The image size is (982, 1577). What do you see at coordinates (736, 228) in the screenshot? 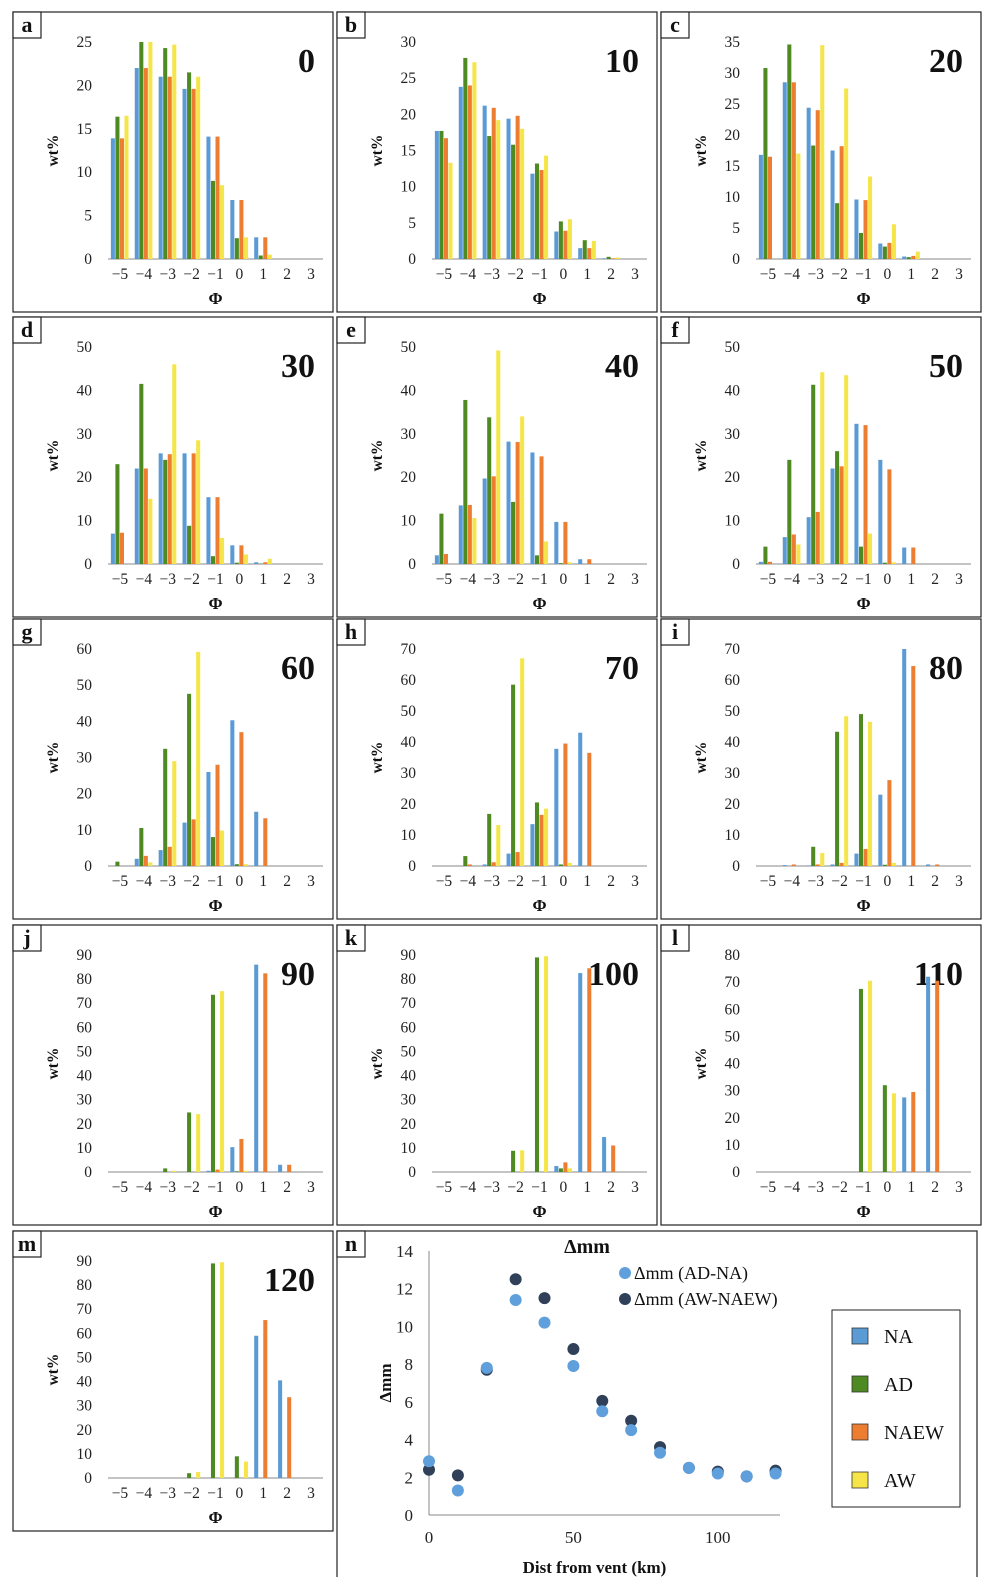
I see `y-tick-label: 5` at bounding box center [736, 228].